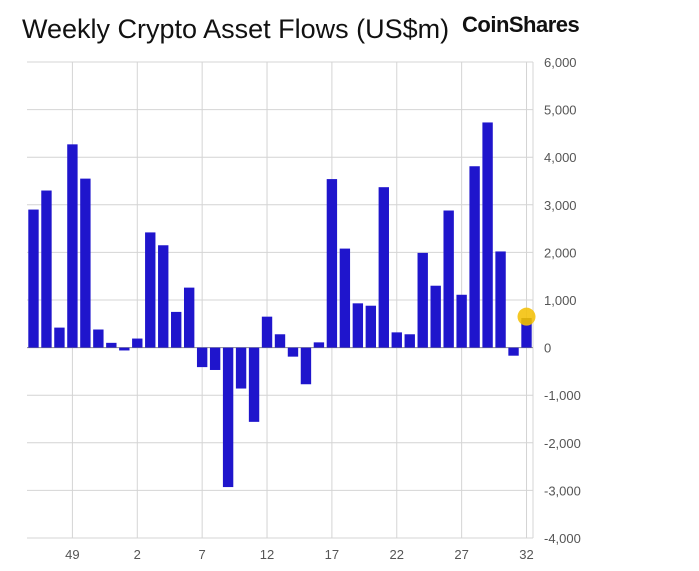 The height and width of the screenshot is (571, 699). What do you see at coordinates (562, 490) in the screenshot?
I see `y-tick-label: -3,000` at bounding box center [562, 490].